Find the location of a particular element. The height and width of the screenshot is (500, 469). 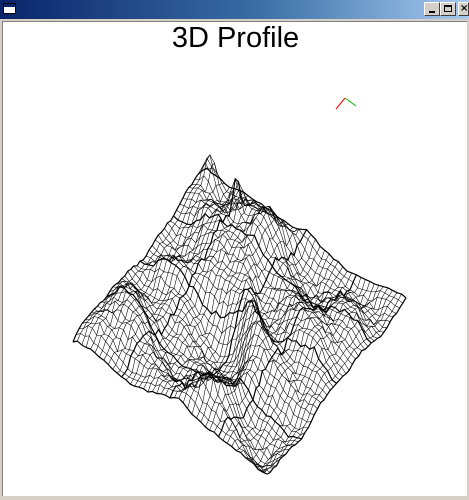

plot-title: 3D Profile is located at coordinates (235, 38).